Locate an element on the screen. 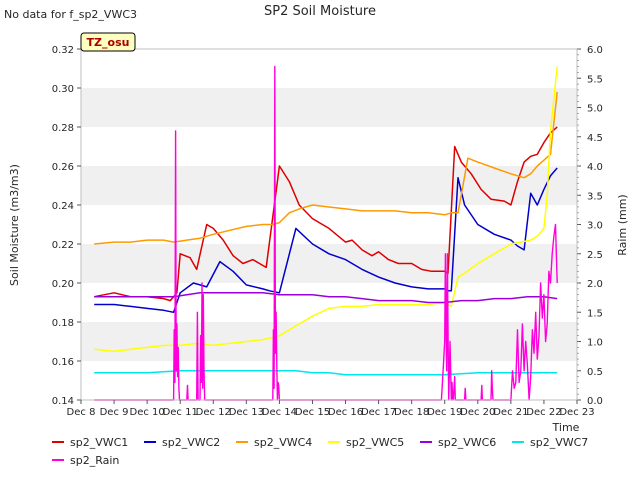 The height and width of the screenshot is (480, 640). x-tick-label: Dec 8 is located at coordinates (81, 412).